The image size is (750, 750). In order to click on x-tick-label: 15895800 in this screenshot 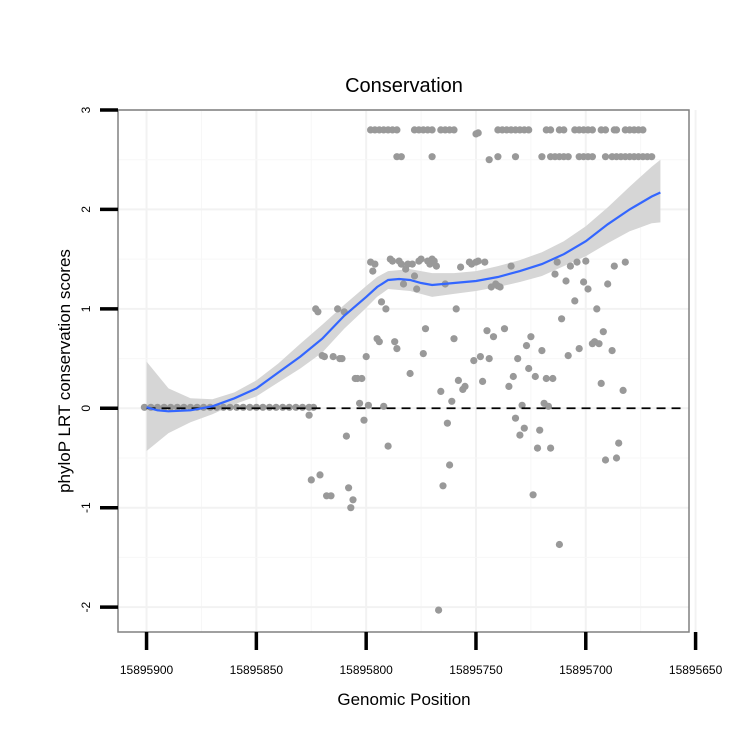, I will do `click(366, 670)`.